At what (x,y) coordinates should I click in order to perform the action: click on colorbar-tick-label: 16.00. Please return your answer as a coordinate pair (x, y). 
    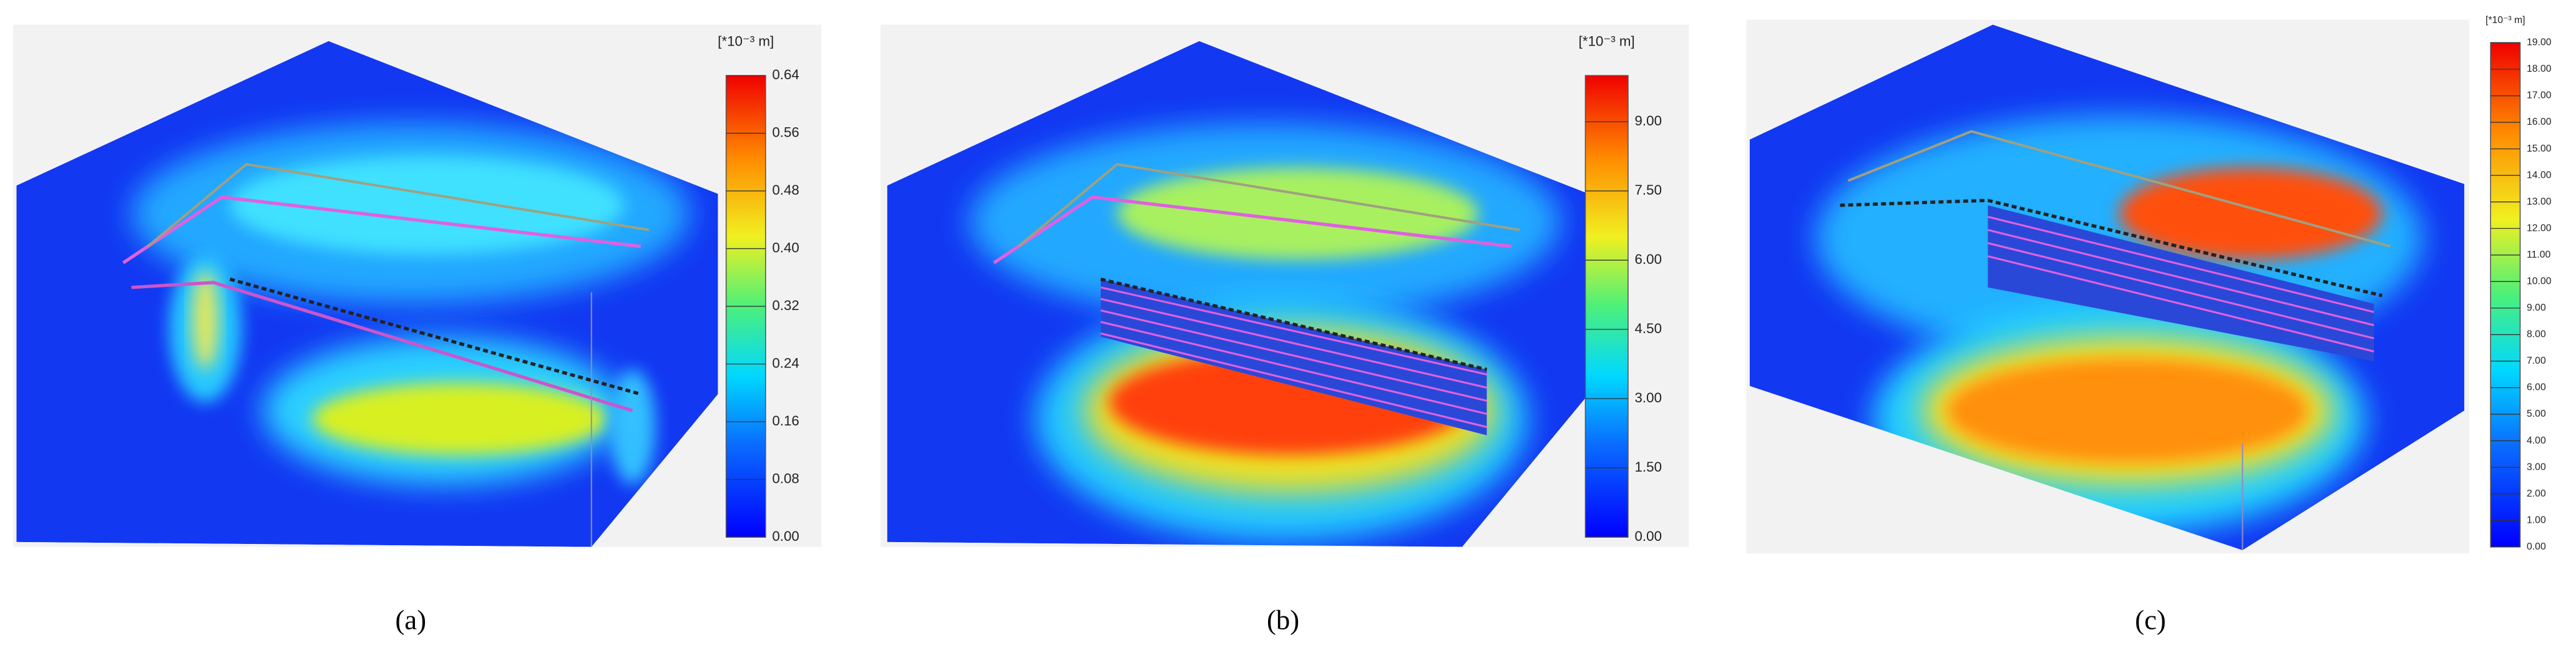
    Looking at the image, I should click on (2539, 122).